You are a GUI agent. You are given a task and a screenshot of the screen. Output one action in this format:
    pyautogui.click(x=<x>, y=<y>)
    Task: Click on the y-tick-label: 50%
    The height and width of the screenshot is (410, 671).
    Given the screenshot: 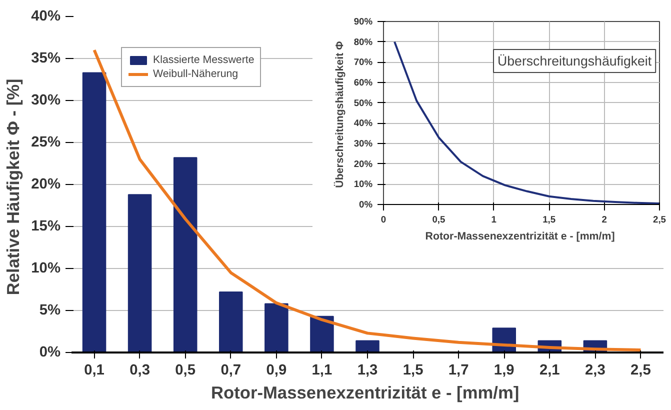 What is the action you would take?
    pyautogui.click(x=364, y=103)
    